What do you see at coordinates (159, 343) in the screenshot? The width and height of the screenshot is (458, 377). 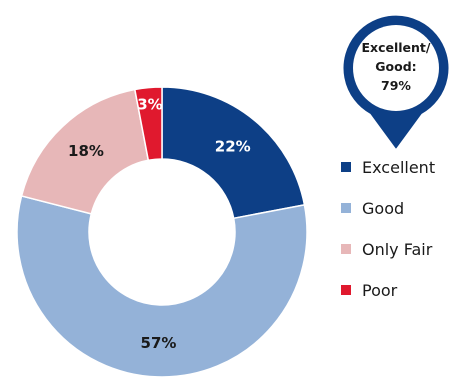 I see `slice-label-good: 57%` at bounding box center [159, 343].